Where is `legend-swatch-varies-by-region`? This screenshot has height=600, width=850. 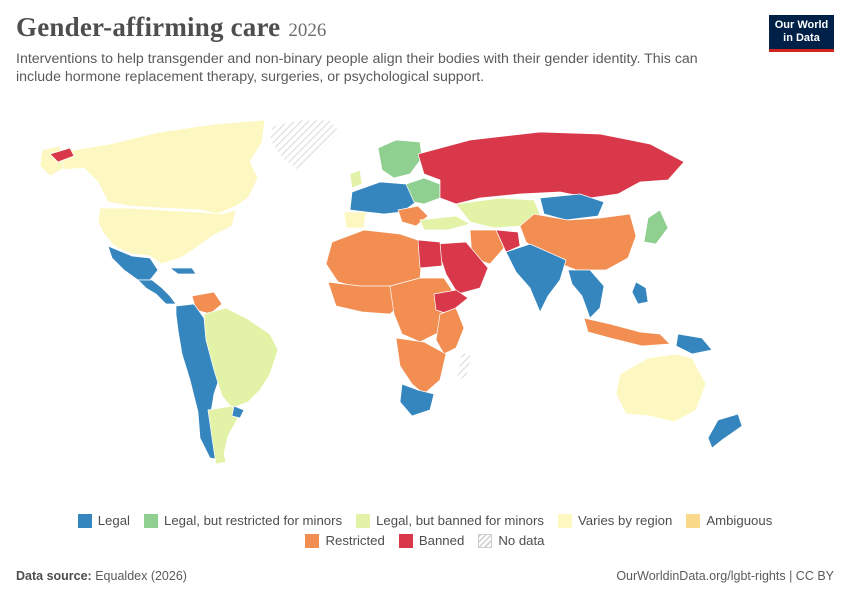
legend-swatch-varies-by-region is located at coordinates (564, 520).